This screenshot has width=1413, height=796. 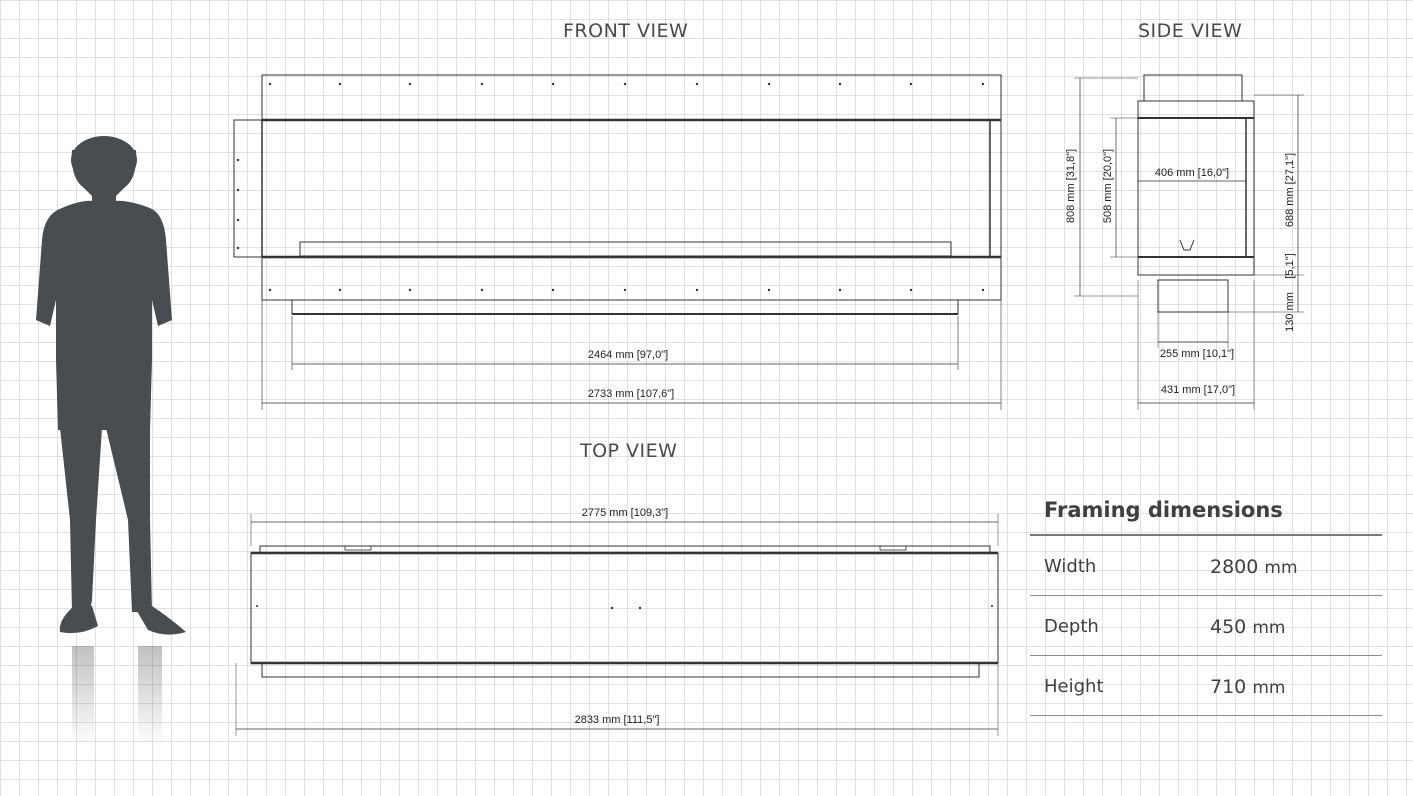 I want to click on side-base-width-label: 255 mm [10,1"], so click(x=1197, y=354).